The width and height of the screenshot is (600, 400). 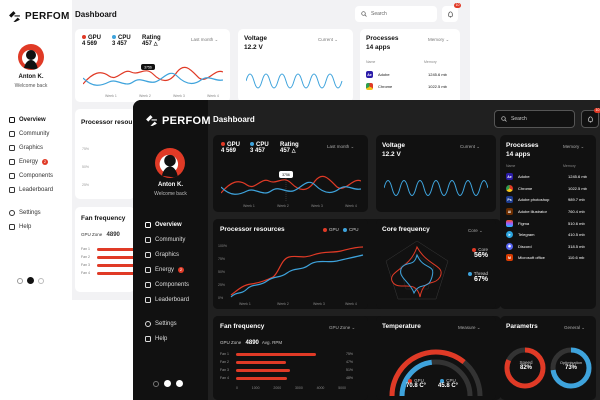 What do you see at coordinates (85, 265) in the screenshot?
I see `fan-name: Fan 3` at bounding box center [85, 265].